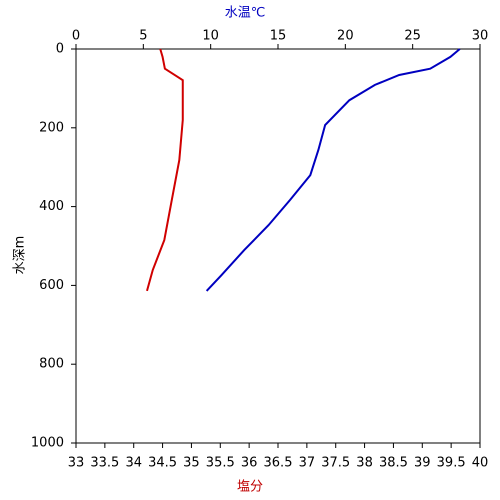 Image resolution: width=500 pixels, height=500 pixels. I want to click on x-tick-label: 38.5, so click(393, 463).